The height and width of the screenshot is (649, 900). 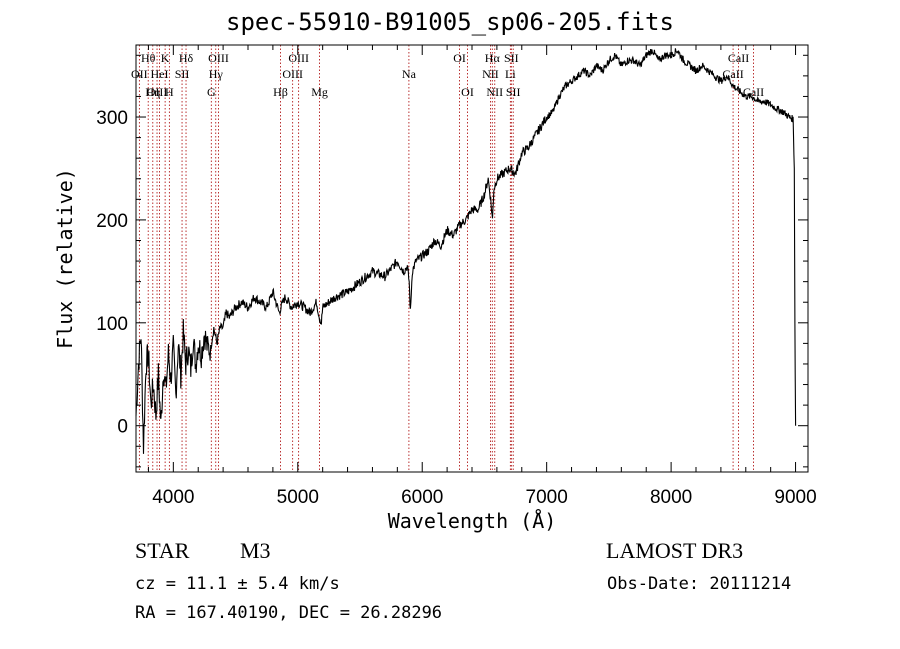 What do you see at coordinates (112, 118) in the screenshot?
I see `y-tick-label: 300` at bounding box center [112, 118].